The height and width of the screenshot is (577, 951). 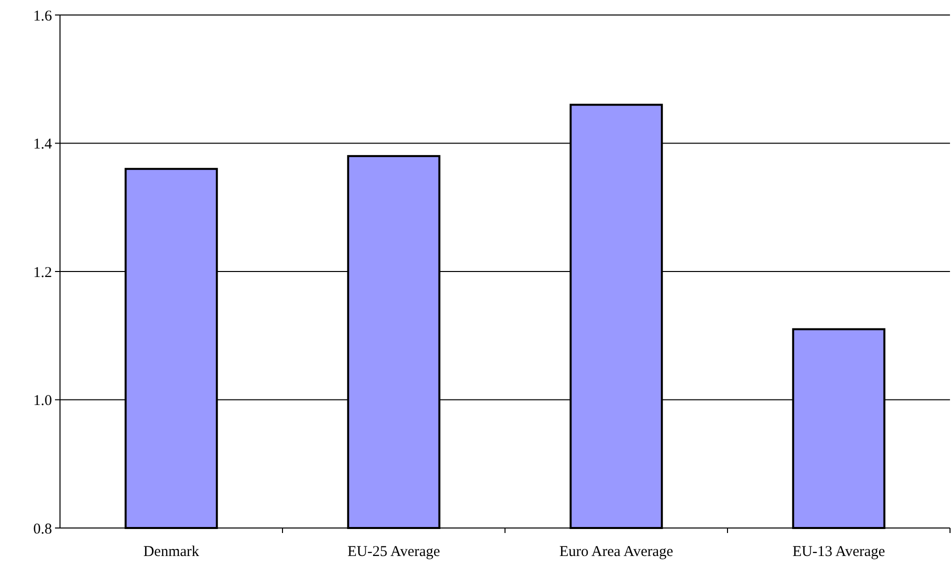 I want to click on y-tick-label: 0.8, so click(x=42, y=529).